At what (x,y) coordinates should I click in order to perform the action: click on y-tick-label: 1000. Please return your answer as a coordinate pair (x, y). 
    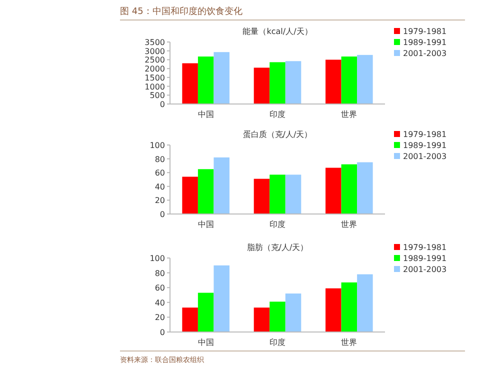
    Looking at the image, I should click on (154, 87).